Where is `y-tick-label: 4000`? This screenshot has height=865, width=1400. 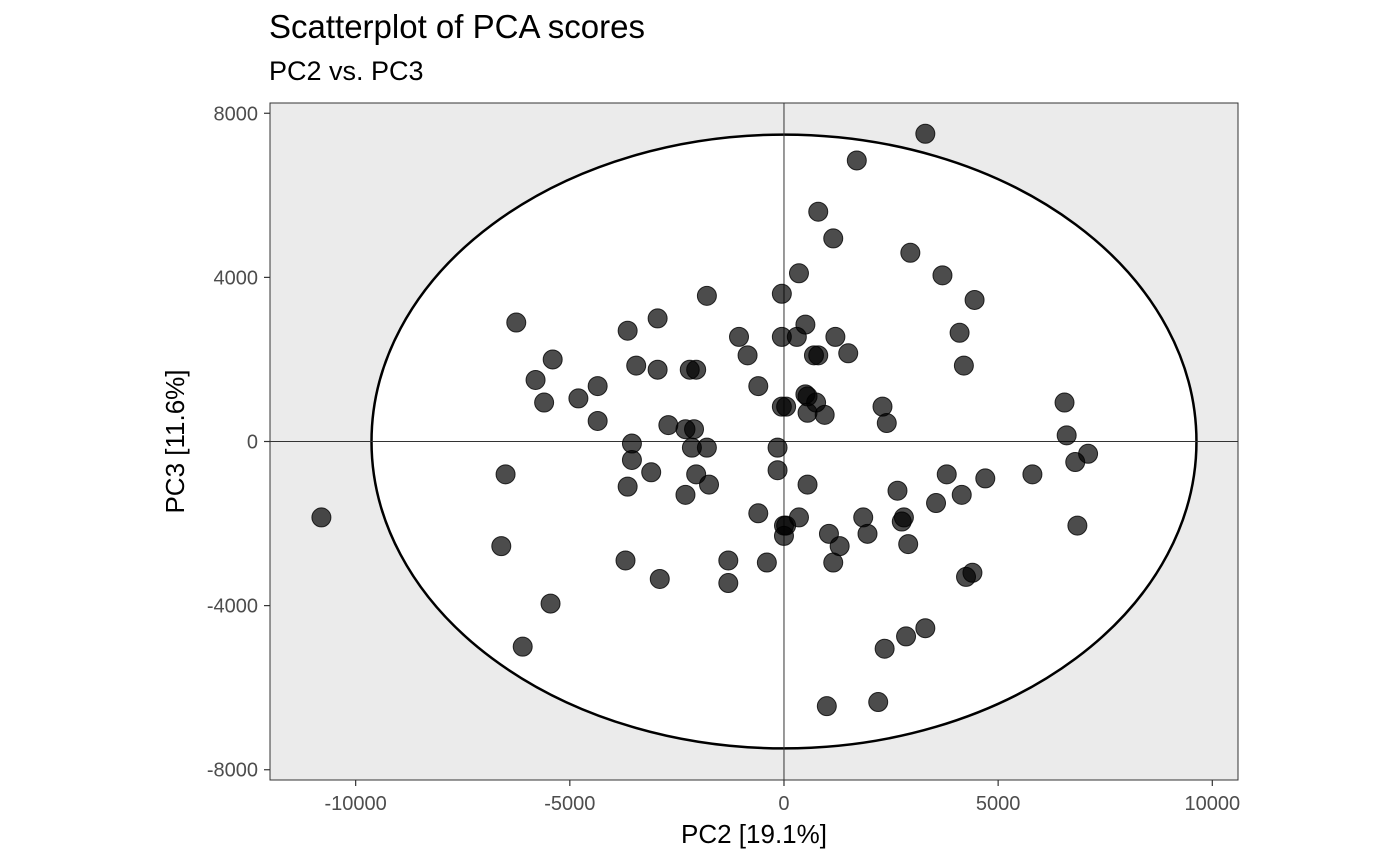 y-tick-label: 4000 is located at coordinates (236, 278).